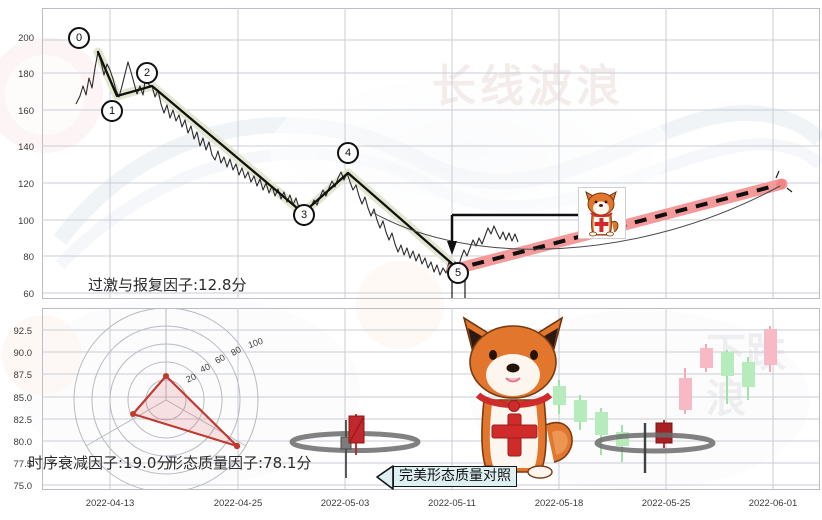 The height and width of the screenshot is (520, 822). What do you see at coordinates (28, 257) in the screenshot?
I see `top-ytick-80: 80` at bounding box center [28, 257].